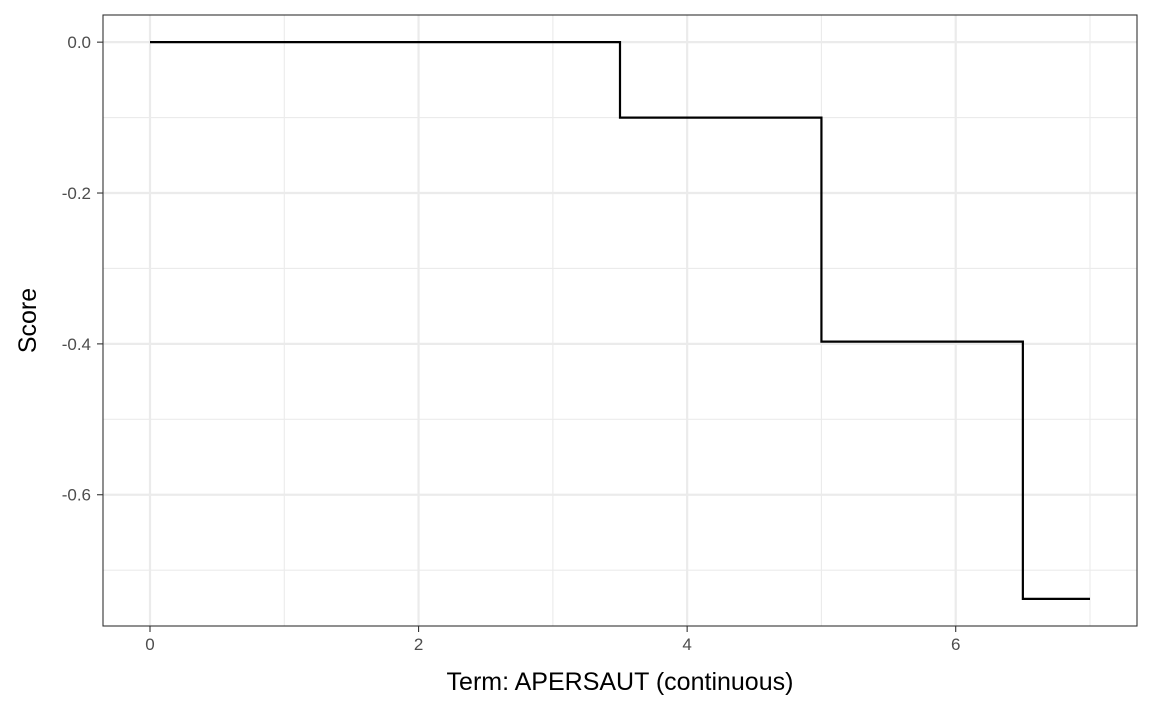 This screenshot has height=711, width=1152. I want to click on y-axis: 0.0 -0.2 -0.4 -0.6, so click(82, 269).